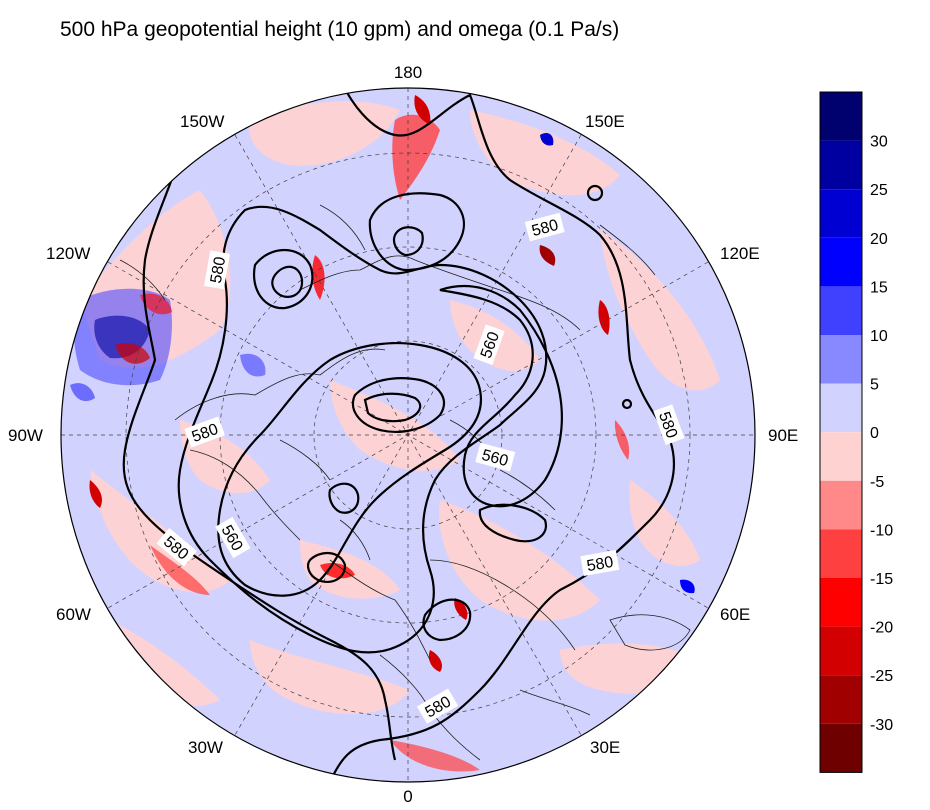 The width and height of the screenshot is (930, 810). What do you see at coordinates (881, 725) in the screenshot?
I see `colorbar-tick-label: -30` at bounding box center [881, 725].